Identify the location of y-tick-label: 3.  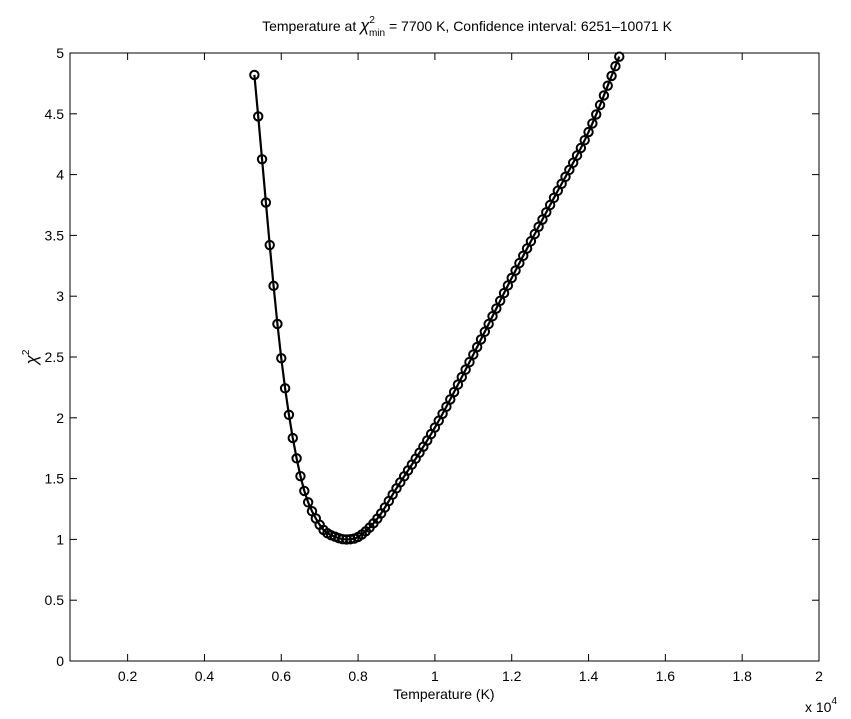
(60, 296).